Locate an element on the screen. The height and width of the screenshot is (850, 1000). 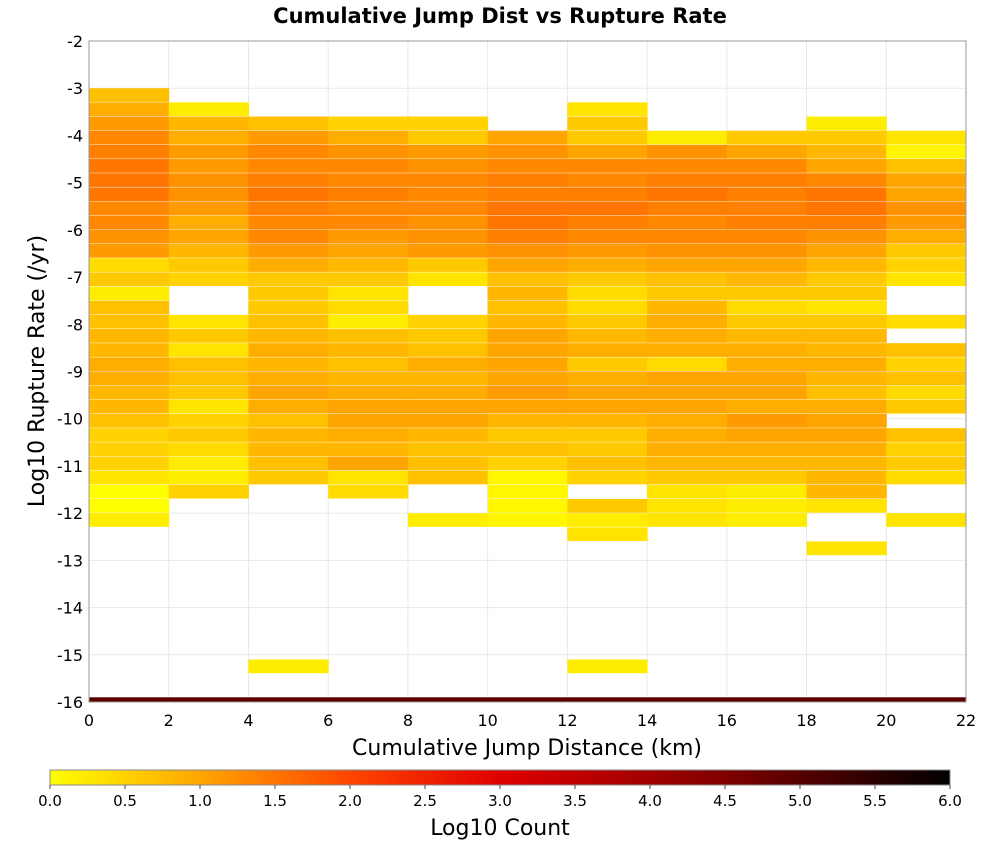
colorbar-tick-label: 6.0 is located at coordinates (950, 801).